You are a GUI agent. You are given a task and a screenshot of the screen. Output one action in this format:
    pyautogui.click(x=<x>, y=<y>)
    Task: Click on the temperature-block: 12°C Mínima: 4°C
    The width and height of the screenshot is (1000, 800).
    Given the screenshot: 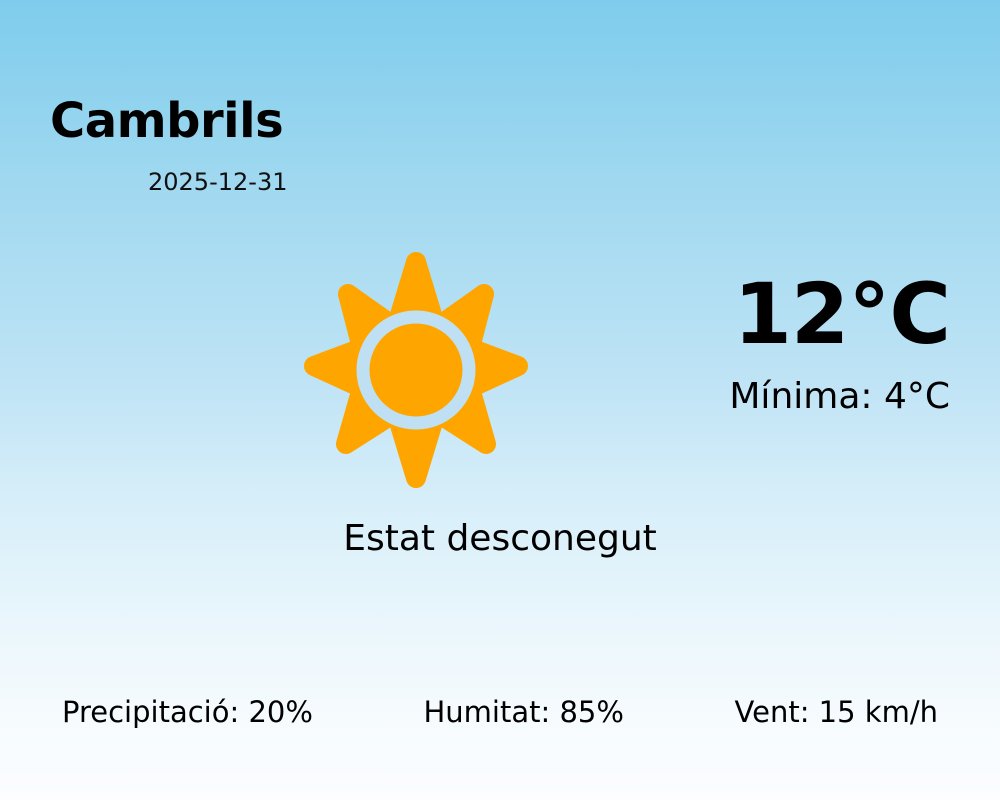 What is the action you would take?
    pyautogui.click(x=840, y=341)
    